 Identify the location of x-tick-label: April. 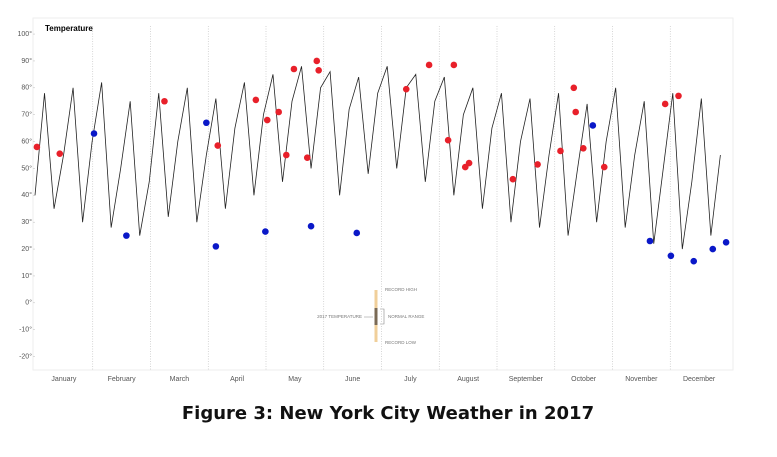
(237, 379).